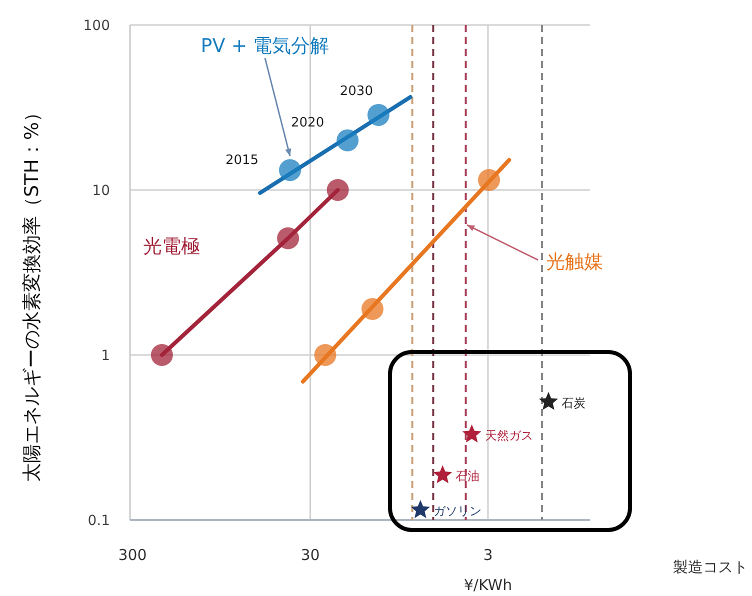  I want to click on y-axis-title: 太陽エネルギーの水素変換効率（STH：%）, so click(32, 292).